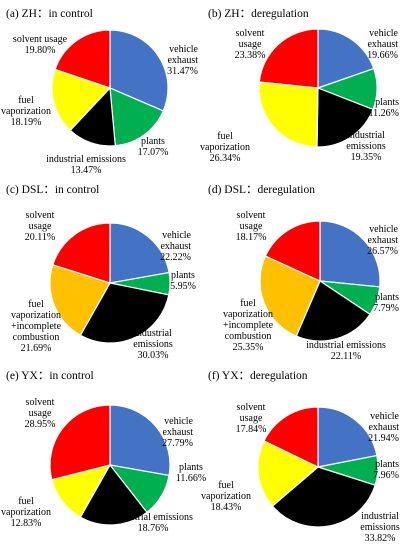 The image size is (415, 550). I want to click on slice-label-vehicle: vehicle exhaust 26.57%, so click(382, 240).